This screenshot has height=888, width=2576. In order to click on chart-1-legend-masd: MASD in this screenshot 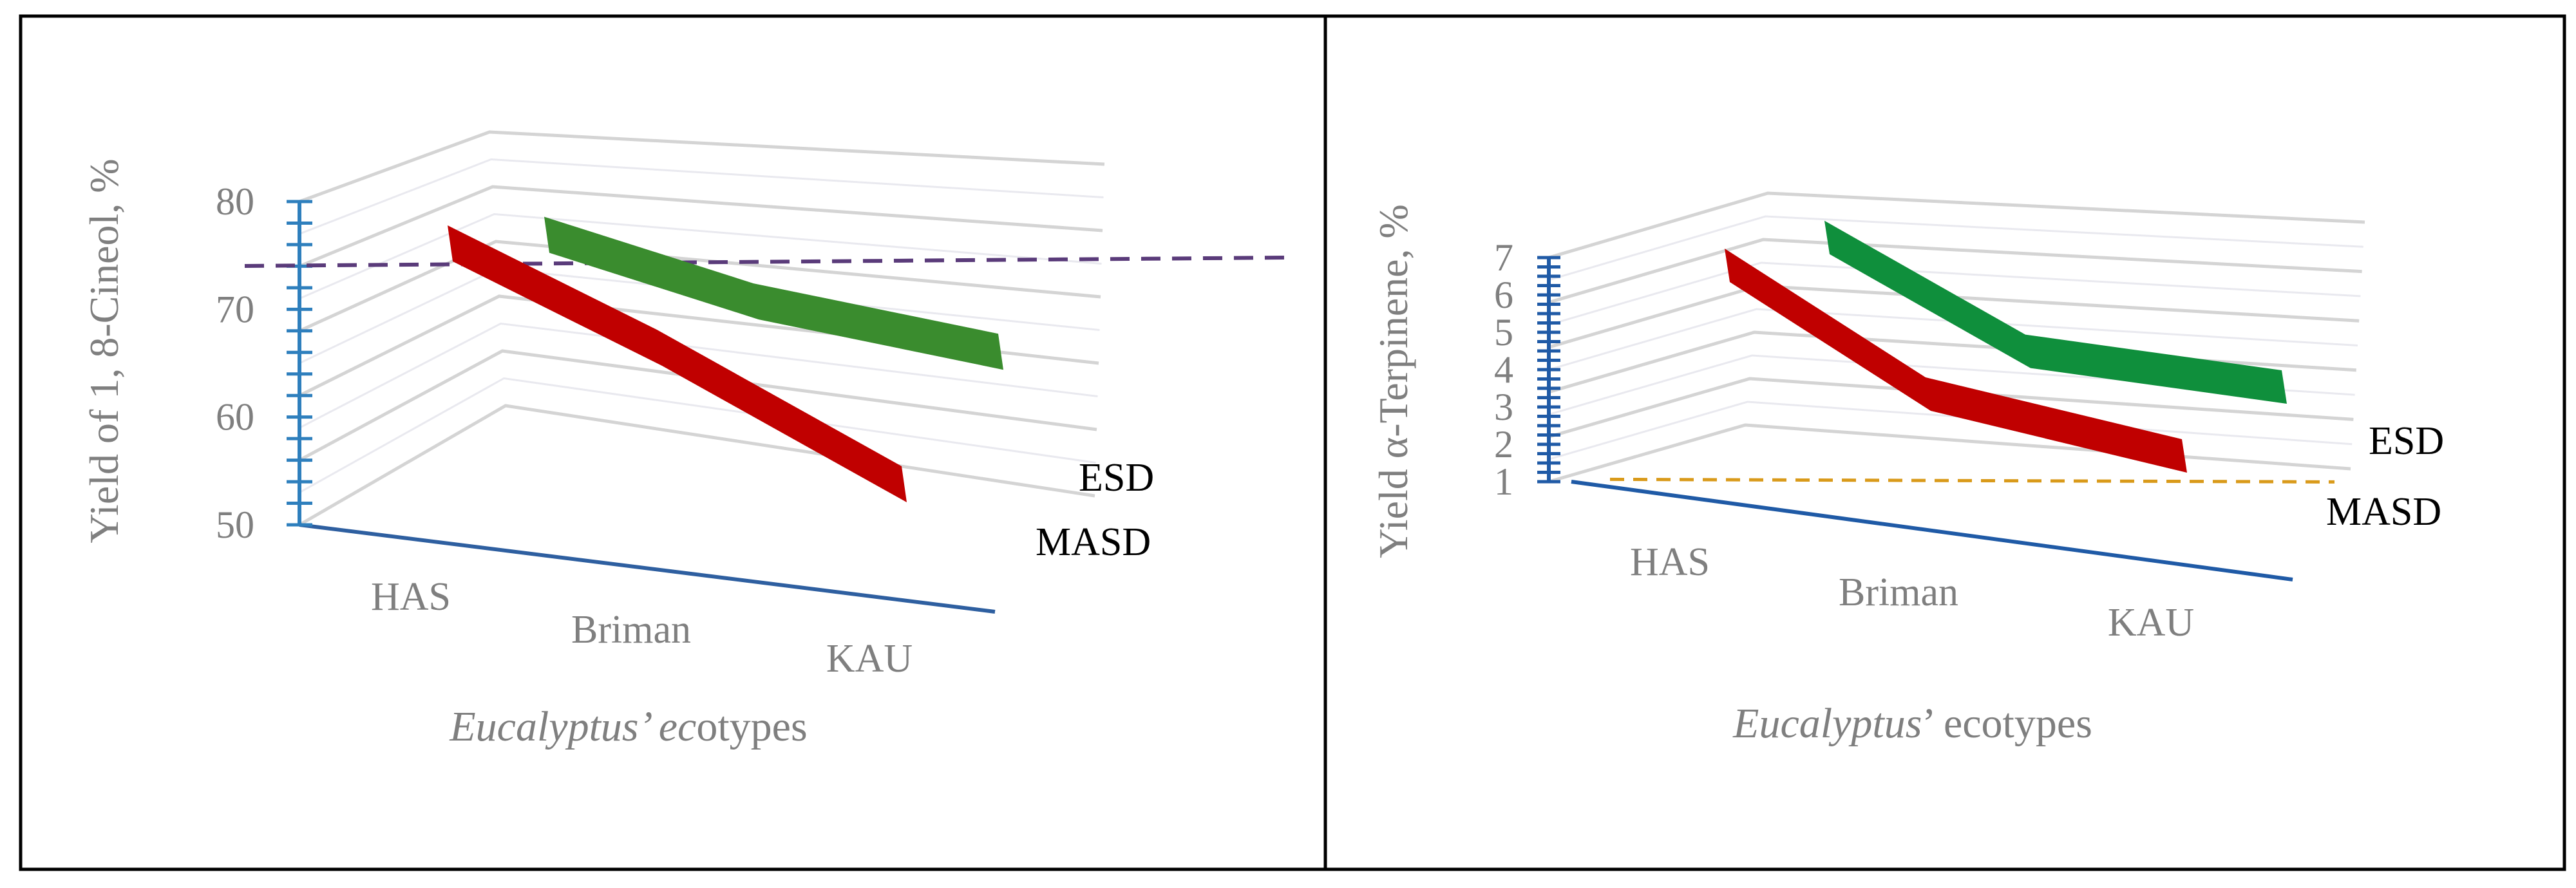, I will do `click(1093, 542)`.